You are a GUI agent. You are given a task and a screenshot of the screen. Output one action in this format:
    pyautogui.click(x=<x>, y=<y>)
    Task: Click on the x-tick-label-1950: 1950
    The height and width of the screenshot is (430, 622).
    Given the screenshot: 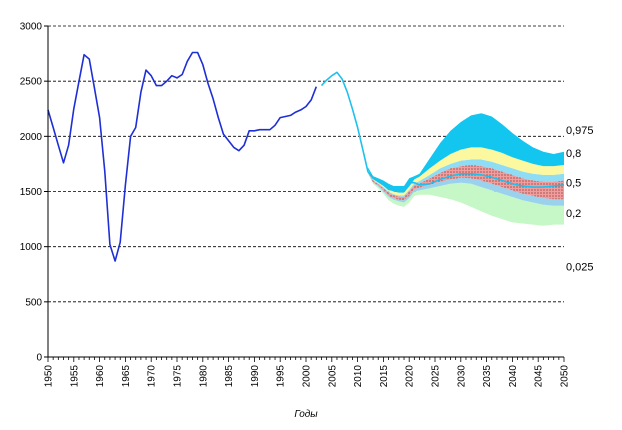 What is the action you would take?
    pyautogui.click(x=49, y=376)
    